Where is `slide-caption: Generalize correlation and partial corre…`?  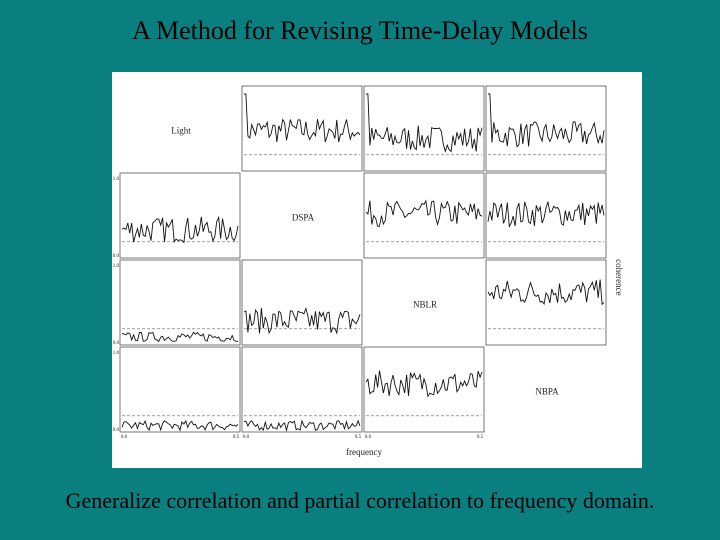 slide-caption: Generalize correlation and partial corre… is located at coordinates (360, 500).